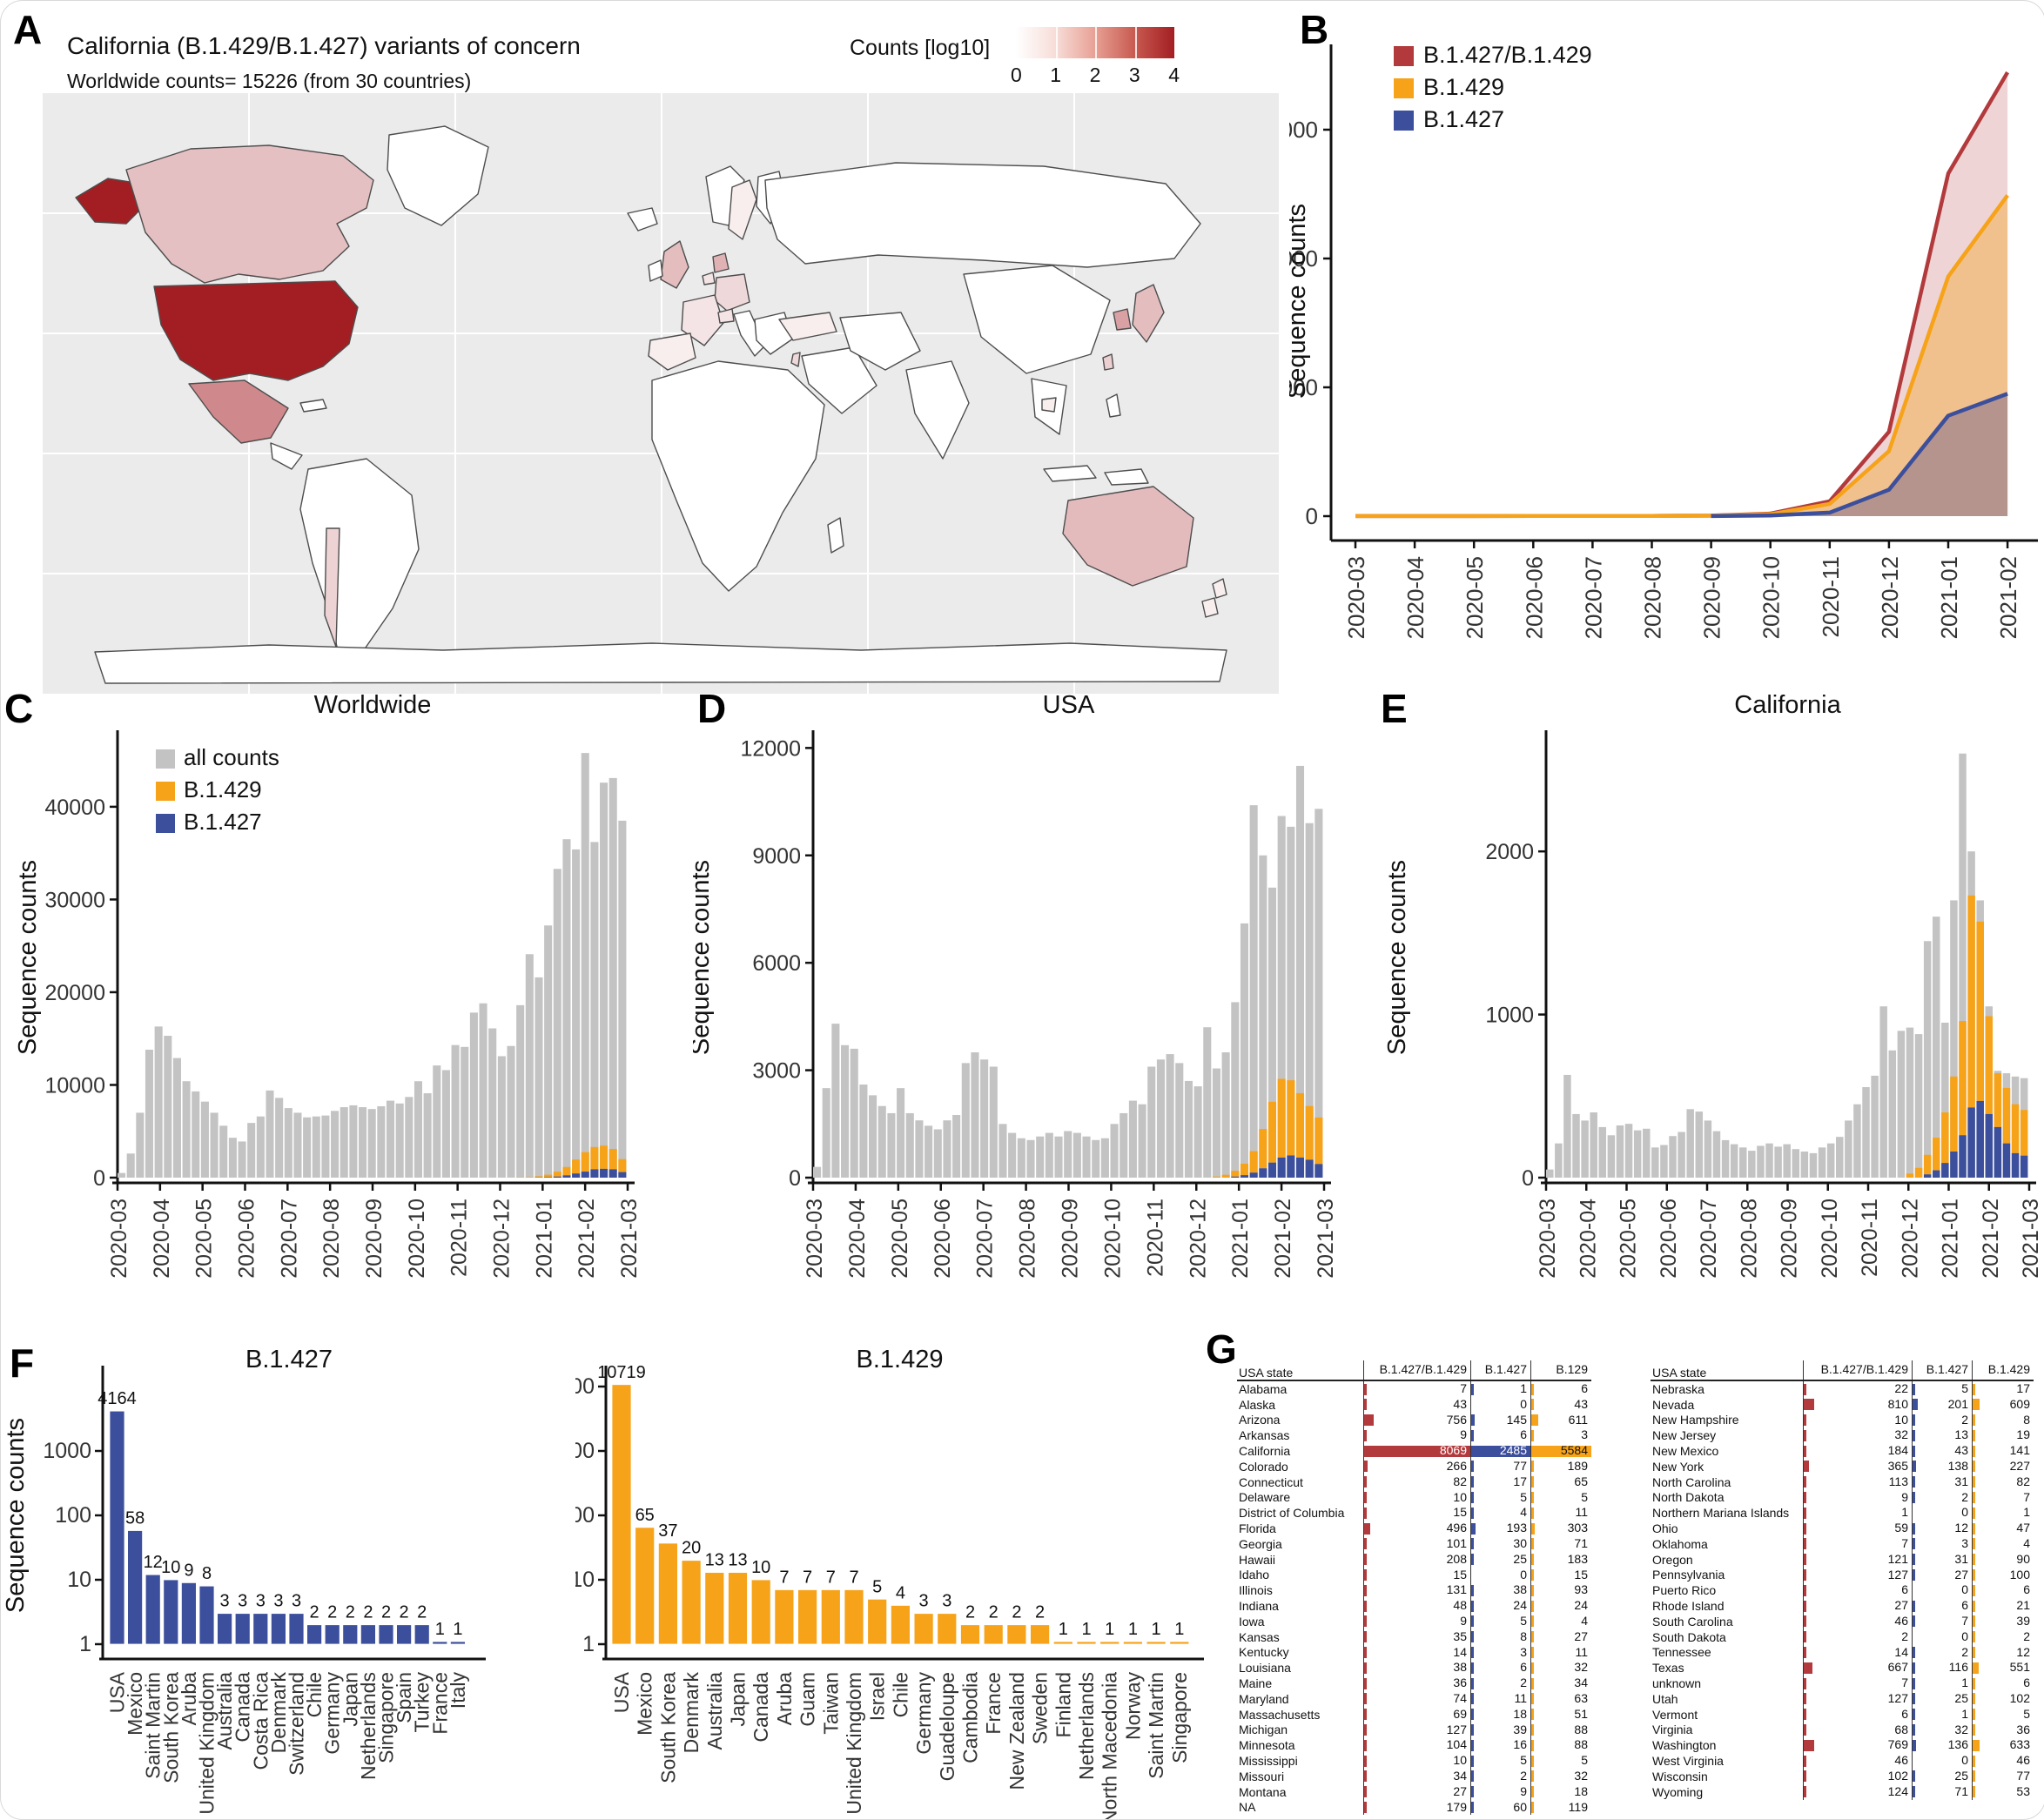 This screenshot has height=1820, width=2044. I want to click on count-cell: 10, so click(1416, 1498).